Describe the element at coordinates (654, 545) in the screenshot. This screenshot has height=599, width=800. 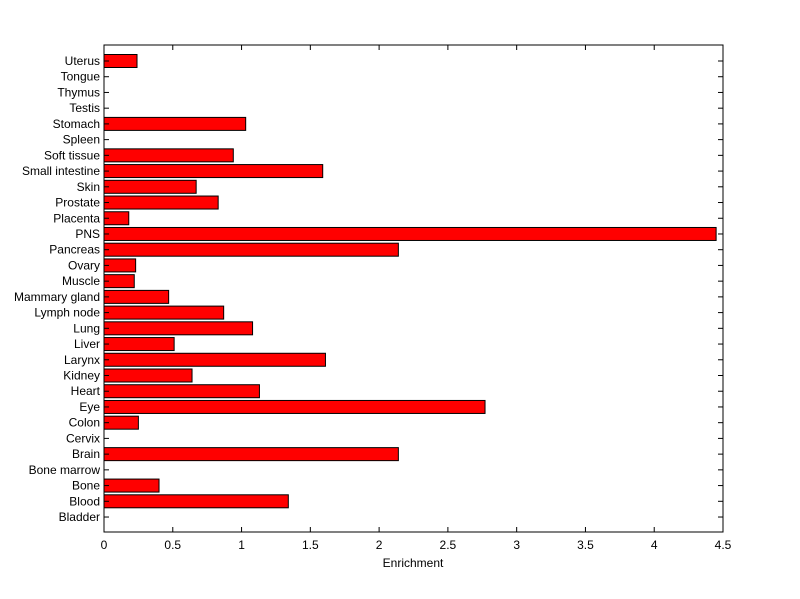
I see `x-tick-label: 4` at that location.